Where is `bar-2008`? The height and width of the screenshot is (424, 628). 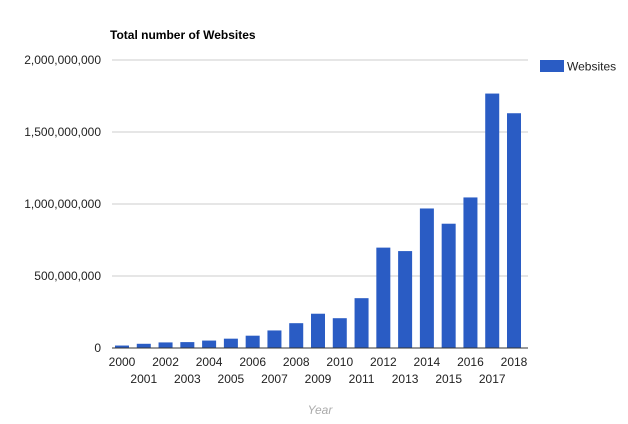
bar-2008 is located at coordinates (296, 335).